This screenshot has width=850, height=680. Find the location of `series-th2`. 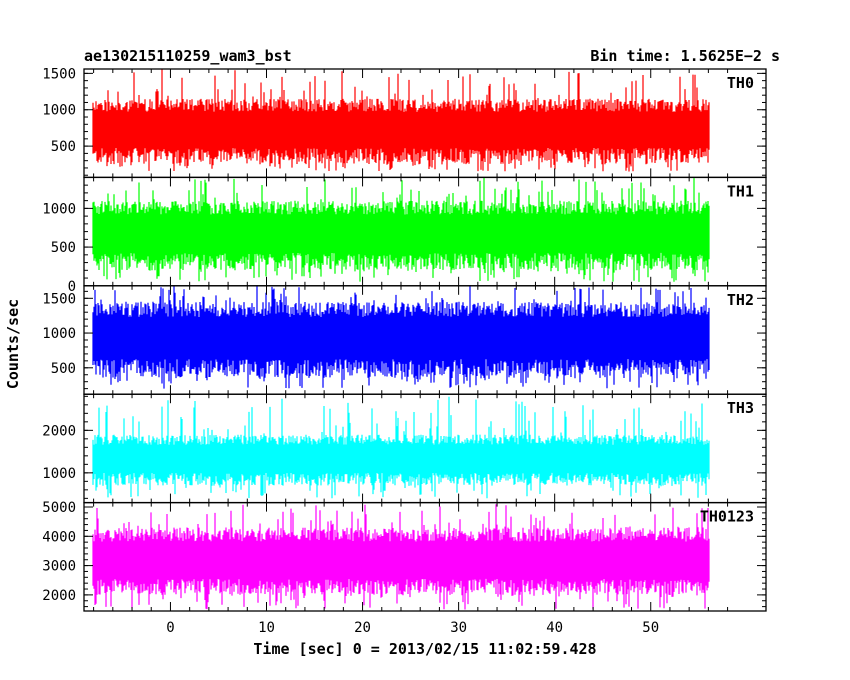

series-th2 is located at coordinates (401, 337).